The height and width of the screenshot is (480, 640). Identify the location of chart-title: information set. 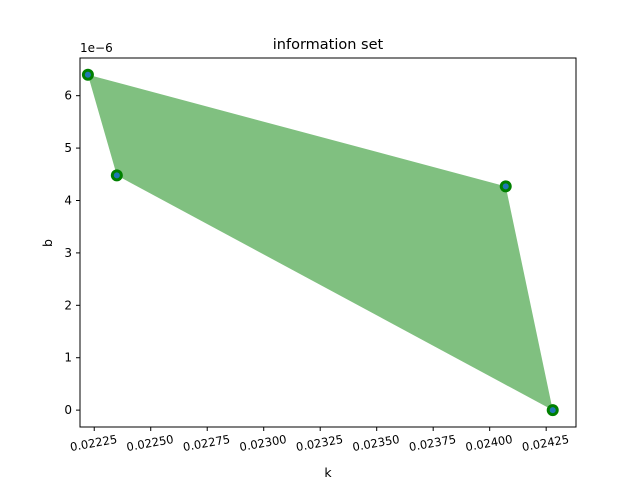
(328, 45).